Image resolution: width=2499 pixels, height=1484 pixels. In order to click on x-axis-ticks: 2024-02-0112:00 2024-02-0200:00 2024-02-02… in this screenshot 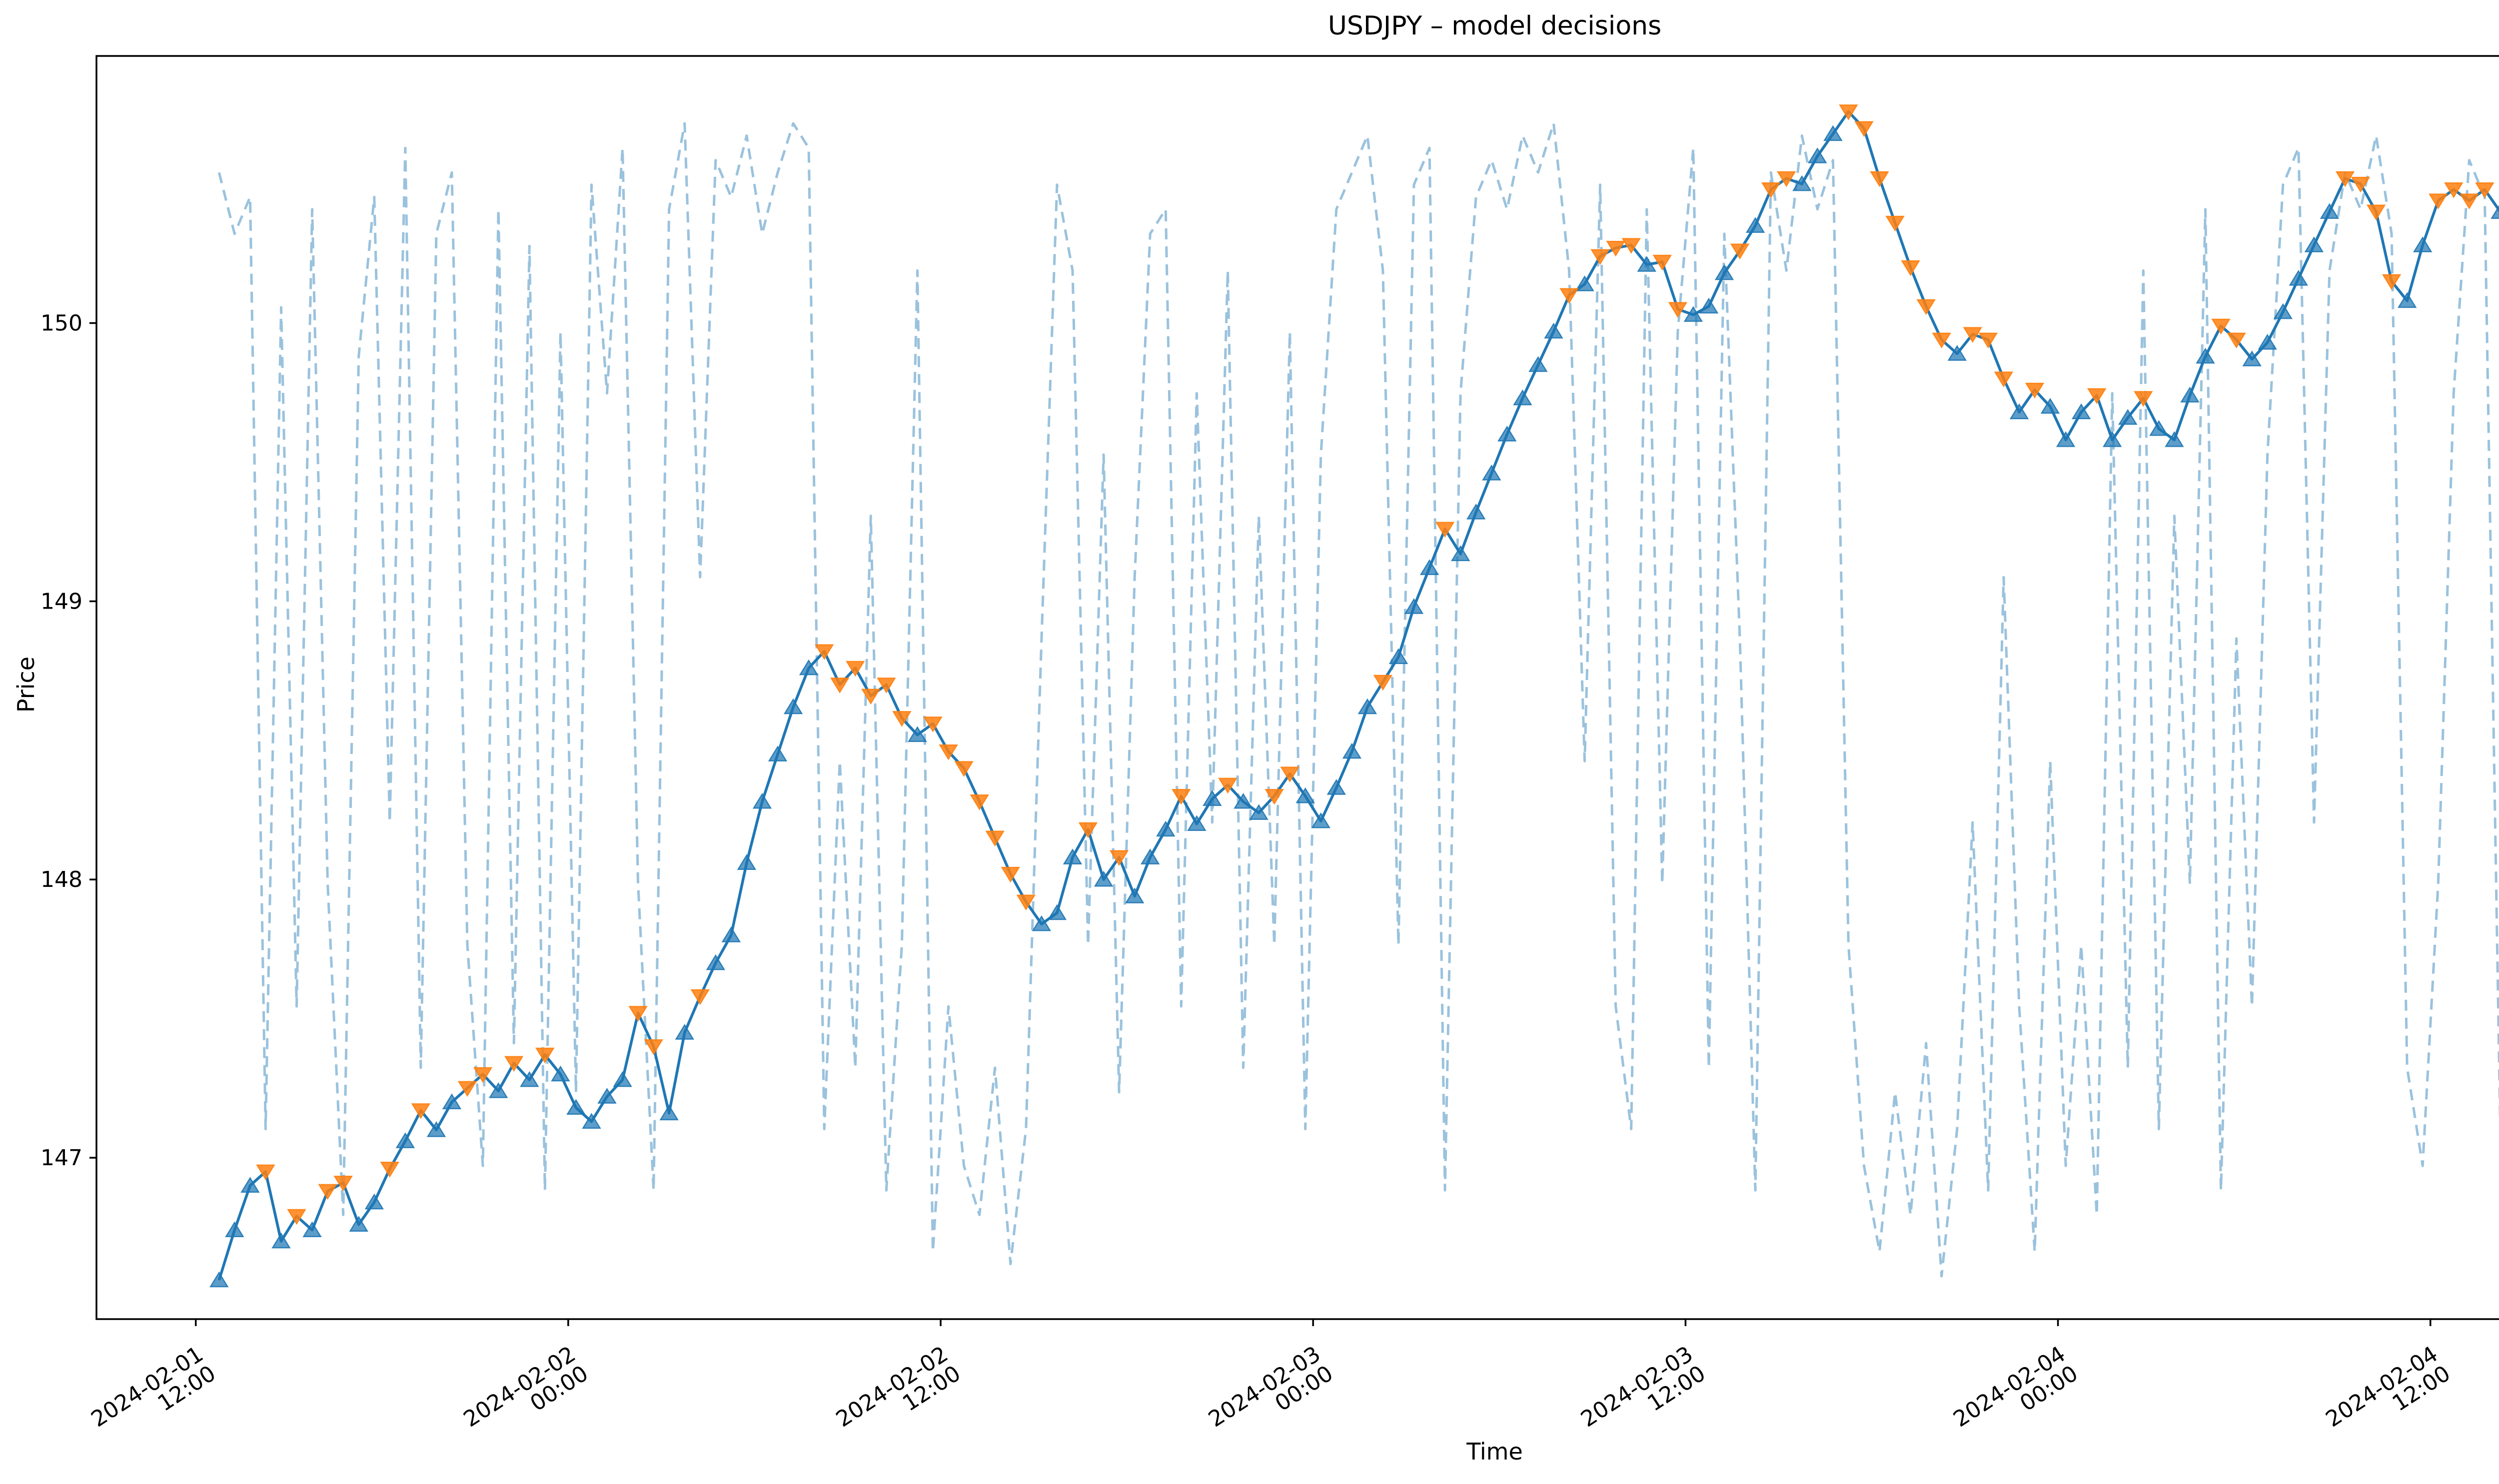, I will do `click(1270, 1385)`.